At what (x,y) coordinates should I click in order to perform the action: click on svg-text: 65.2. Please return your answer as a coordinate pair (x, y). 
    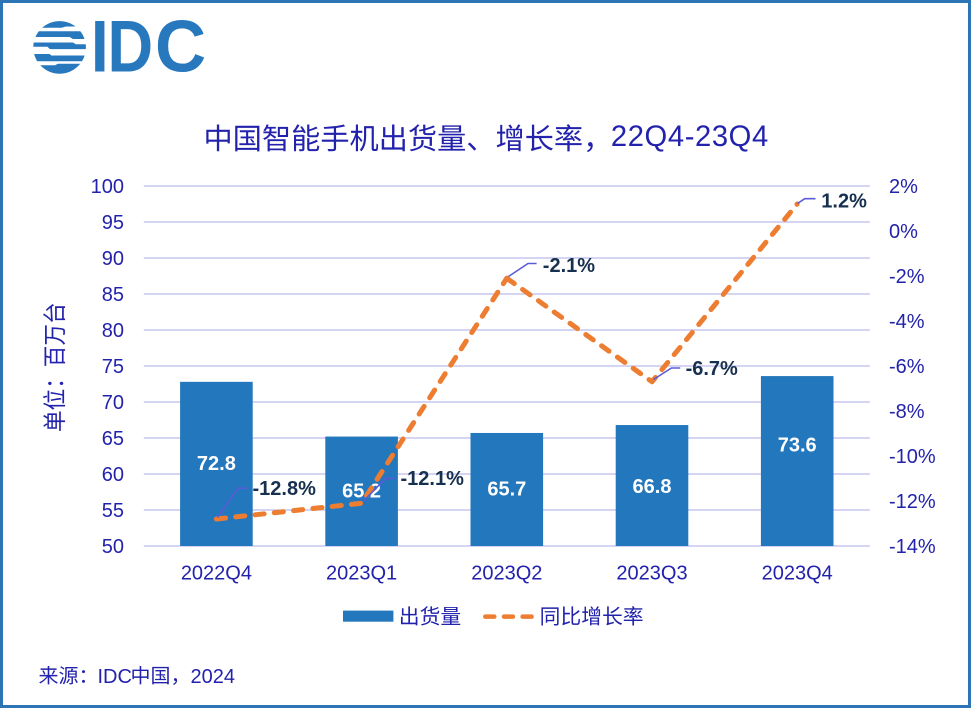
    Looking at the image, I should click on (361, 492).